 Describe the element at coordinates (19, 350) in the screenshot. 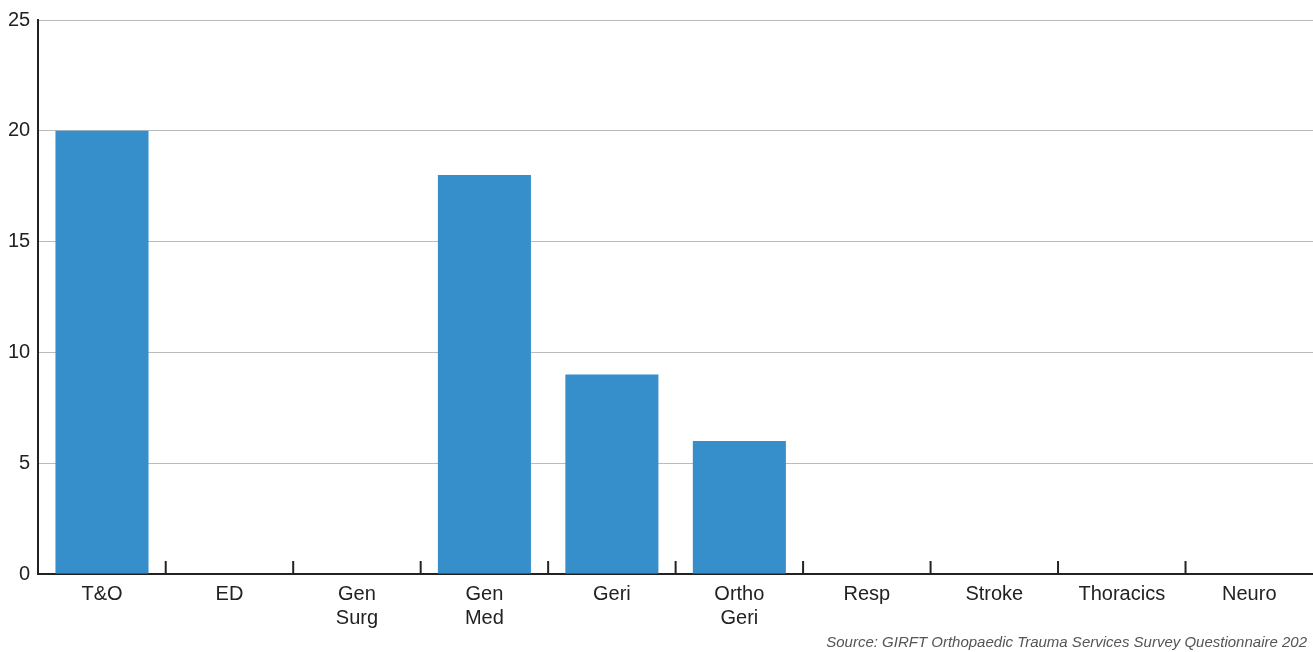

I see `y-tick-label: 10` at that location.